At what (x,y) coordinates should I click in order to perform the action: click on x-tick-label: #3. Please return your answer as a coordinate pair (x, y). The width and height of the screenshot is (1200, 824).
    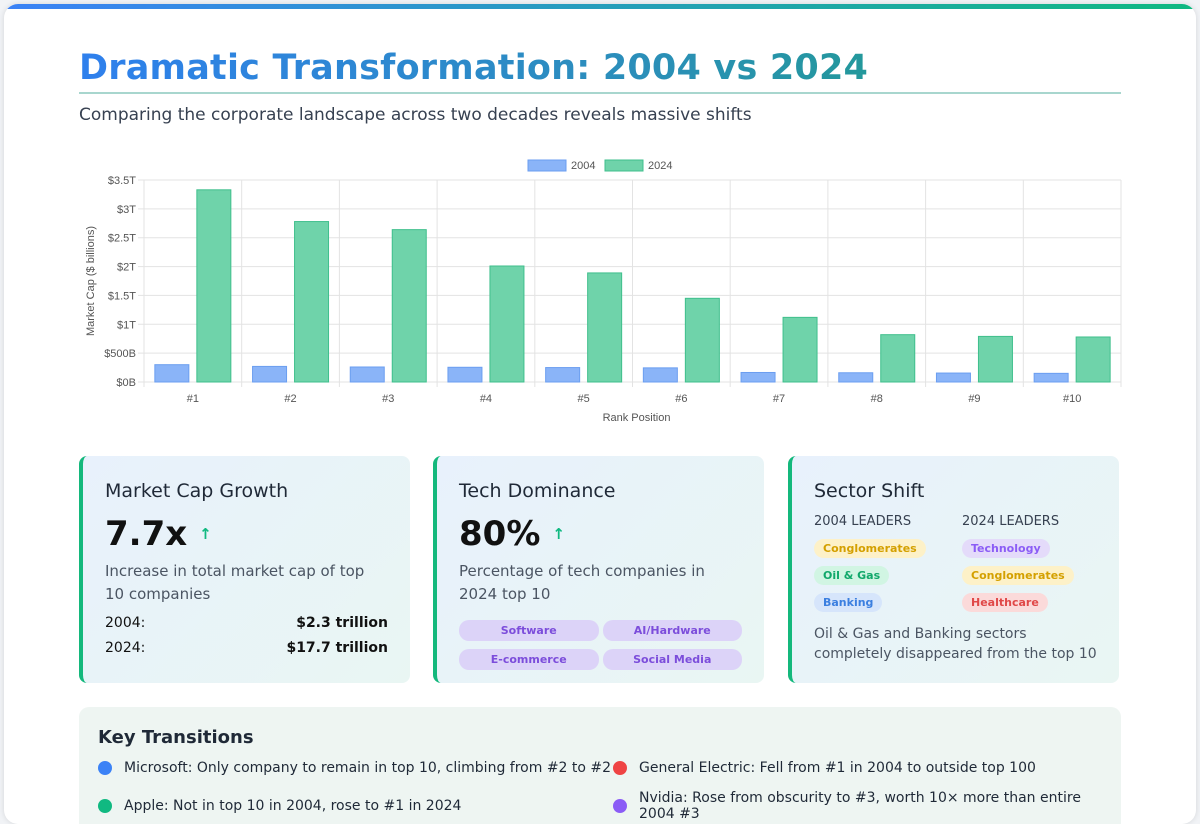
    Looking at the image, I should click on (388, 399).